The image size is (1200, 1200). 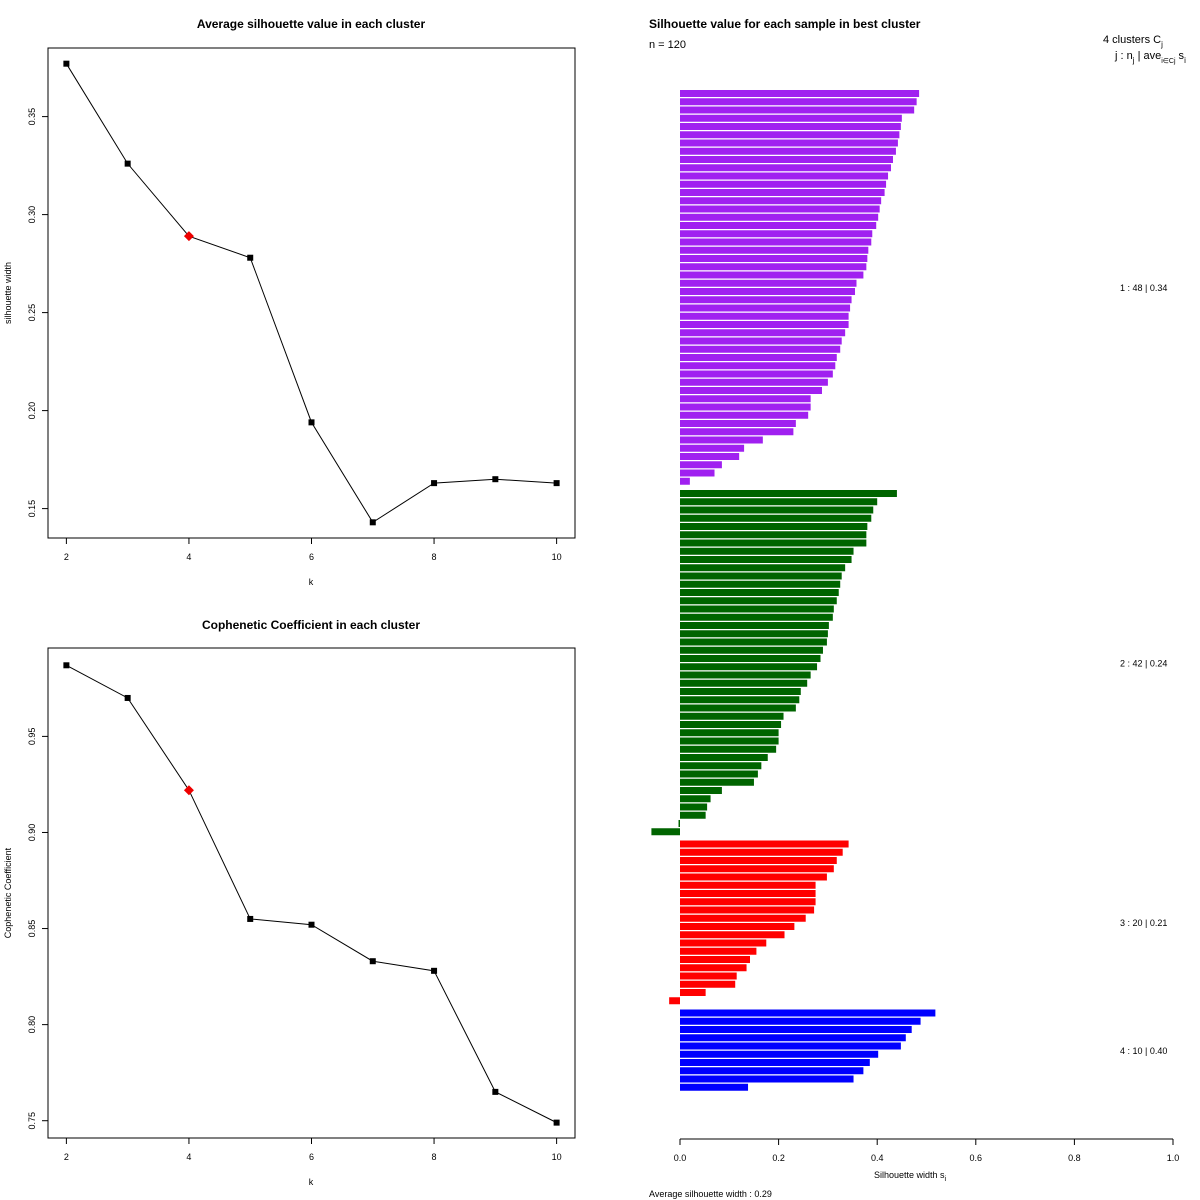 What do you see at coordinates (32, 1025) in the screenshot?
I see `y-tick-label: 0.80` at bounding box center [32, 1025].